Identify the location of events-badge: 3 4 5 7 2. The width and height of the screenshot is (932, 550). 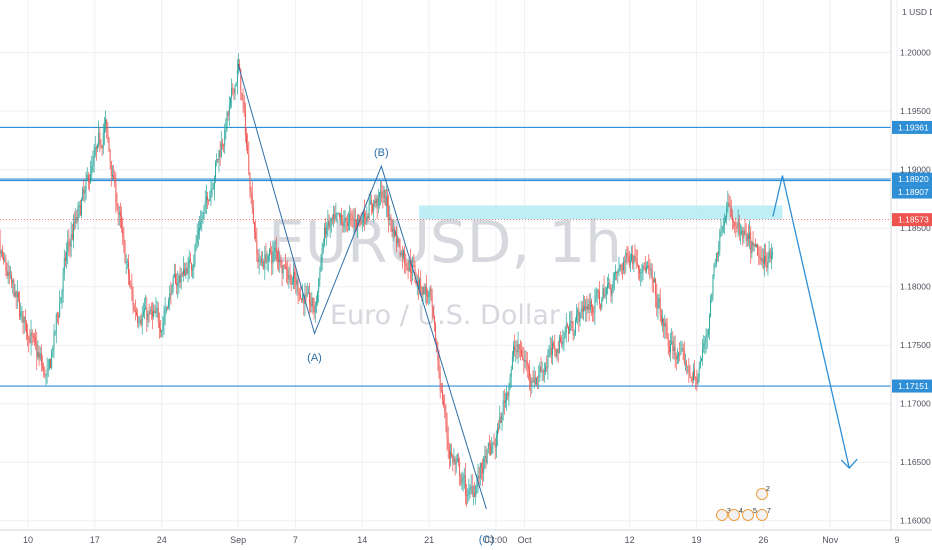
(744, 503).